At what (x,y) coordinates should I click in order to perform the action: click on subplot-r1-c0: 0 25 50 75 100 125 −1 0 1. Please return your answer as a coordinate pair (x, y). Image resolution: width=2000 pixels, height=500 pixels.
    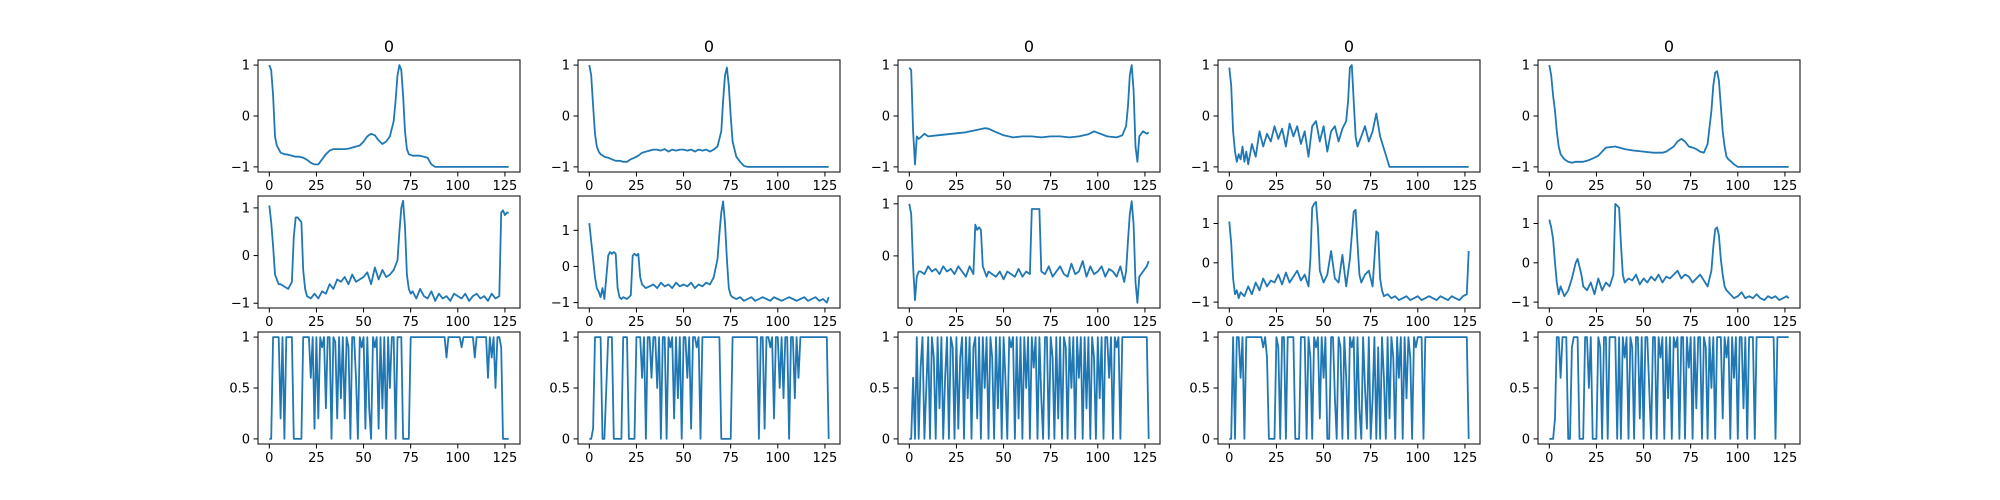
    Looking at the image, I should click on (376, 262).